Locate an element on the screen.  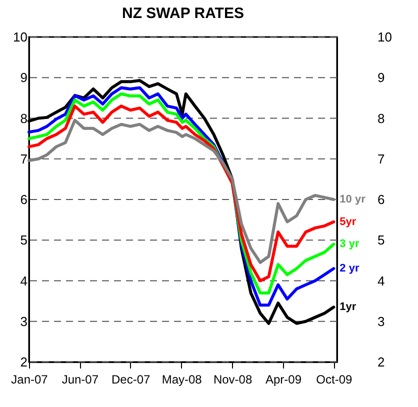
x-tick-label: Jun-07 is located at coordinates (80, 379).